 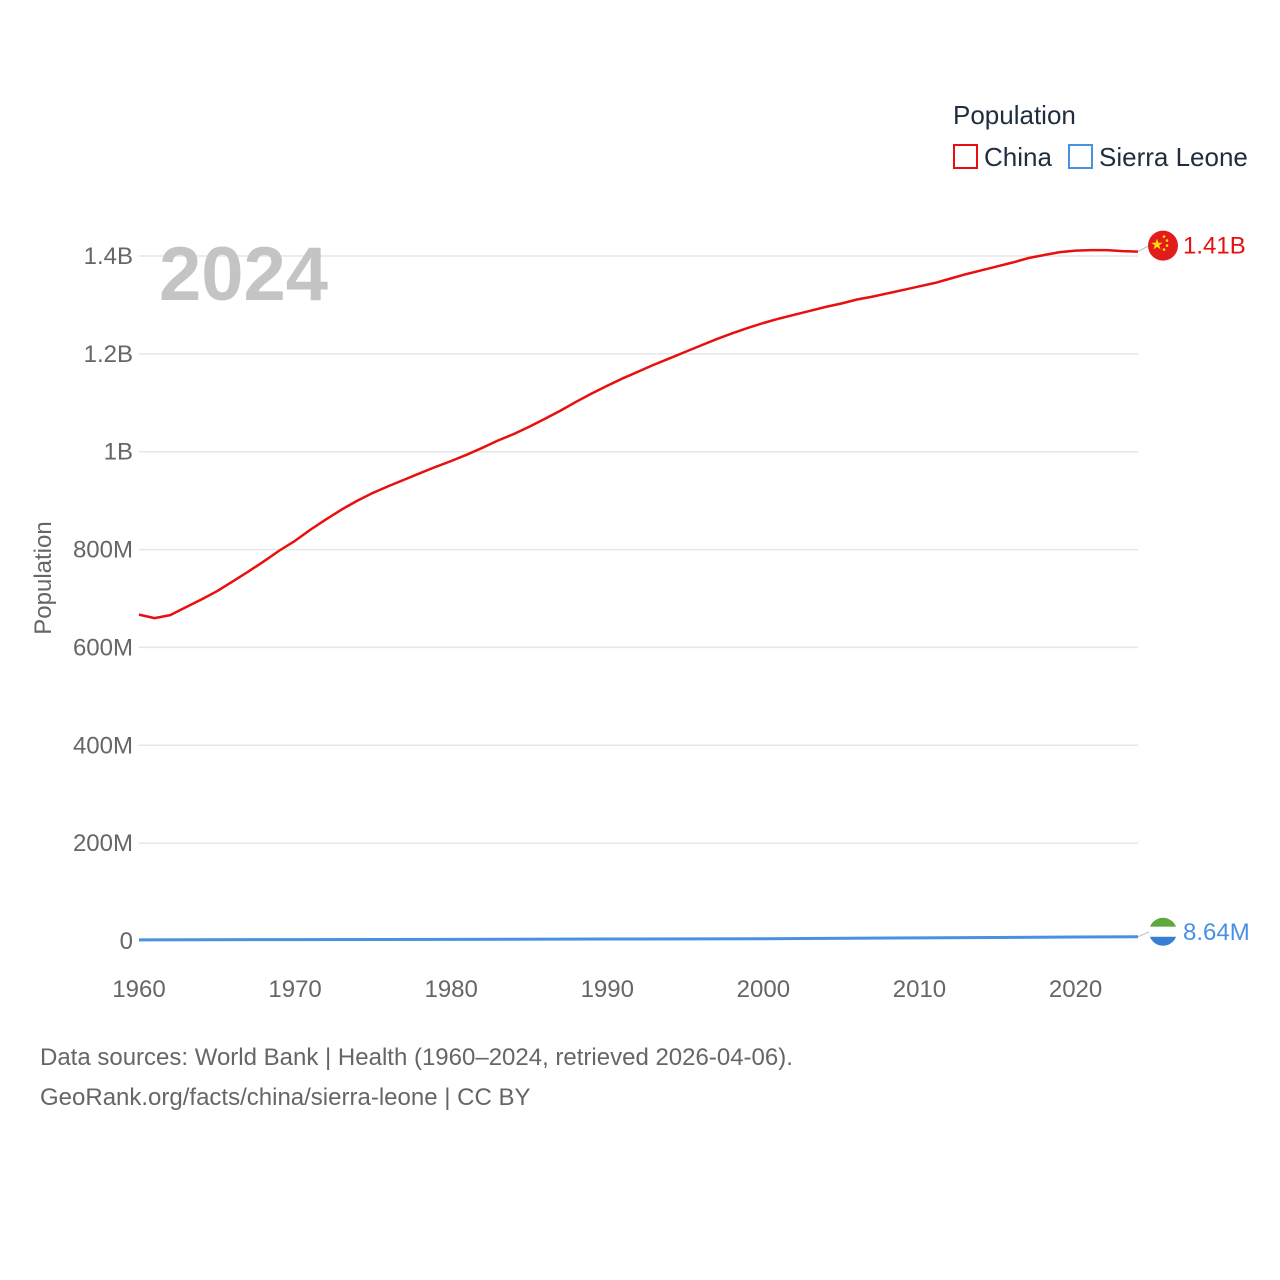 I want to click on legend-swatch-china, so click(x=965, y=156).